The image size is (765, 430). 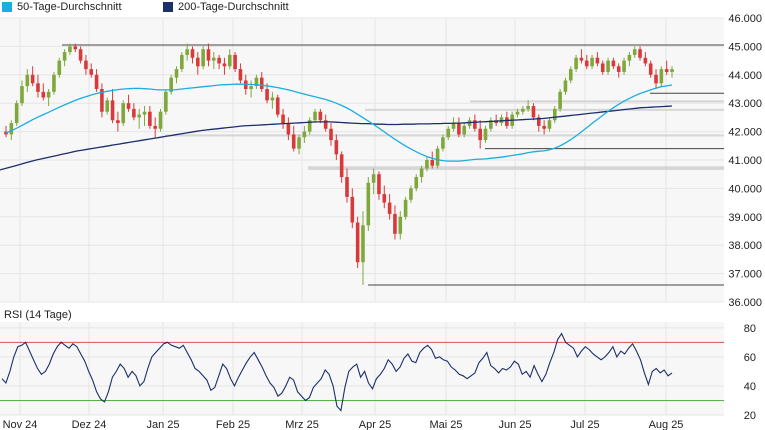 What do you see at coordinates (750, 329) in the screenshot?
I see `rsi-y-tick-label: 80` at bounding box center [750, 329].